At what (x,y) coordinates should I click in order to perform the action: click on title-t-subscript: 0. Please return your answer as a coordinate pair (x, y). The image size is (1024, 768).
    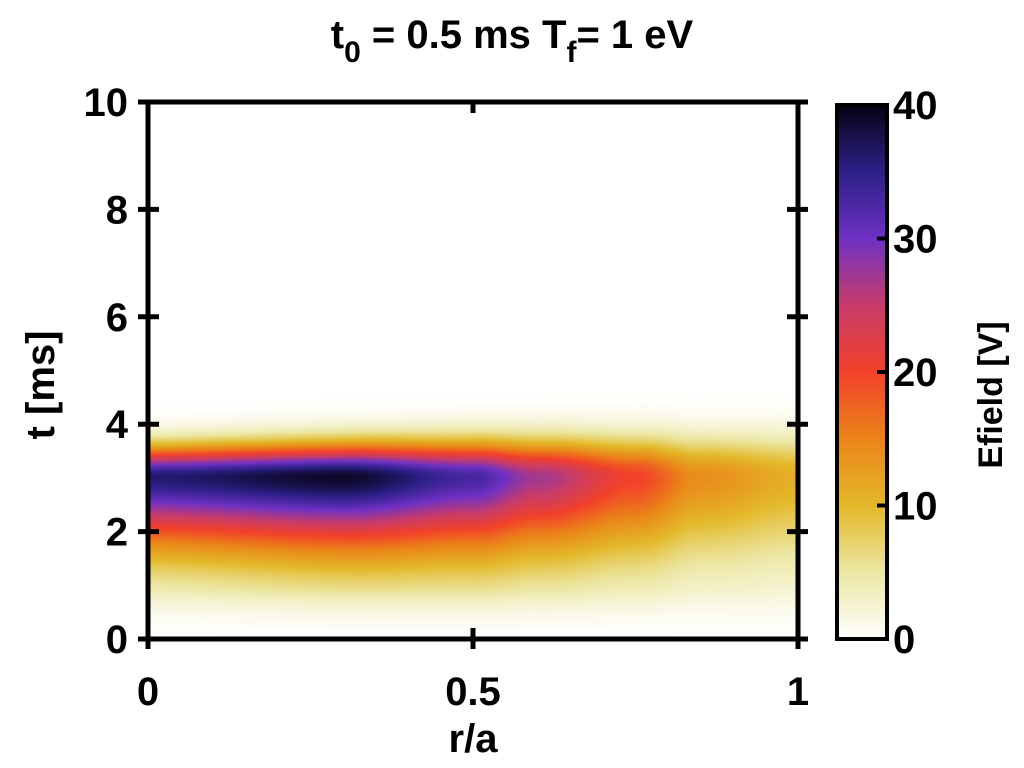
    Looking at the image, I should click on (352, 52).